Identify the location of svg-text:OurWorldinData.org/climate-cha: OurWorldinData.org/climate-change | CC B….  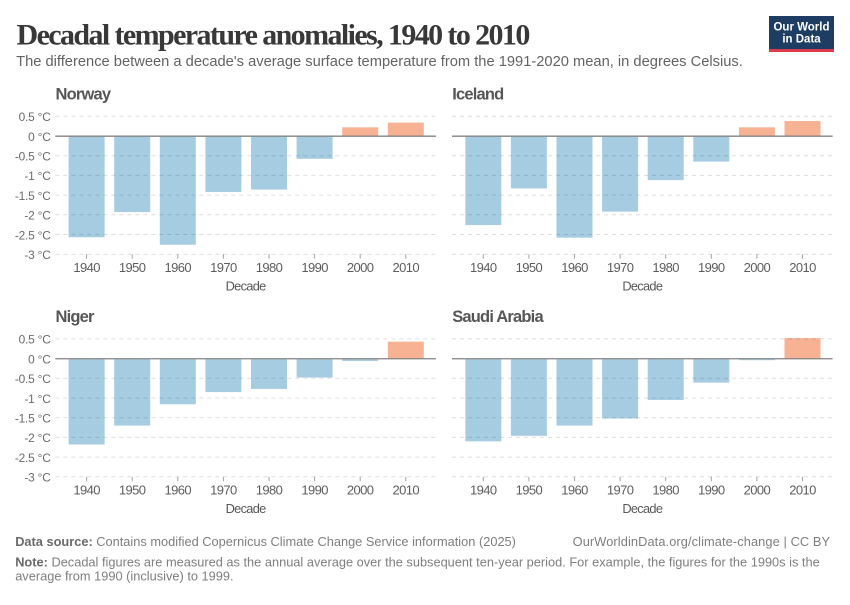
(702, 541).